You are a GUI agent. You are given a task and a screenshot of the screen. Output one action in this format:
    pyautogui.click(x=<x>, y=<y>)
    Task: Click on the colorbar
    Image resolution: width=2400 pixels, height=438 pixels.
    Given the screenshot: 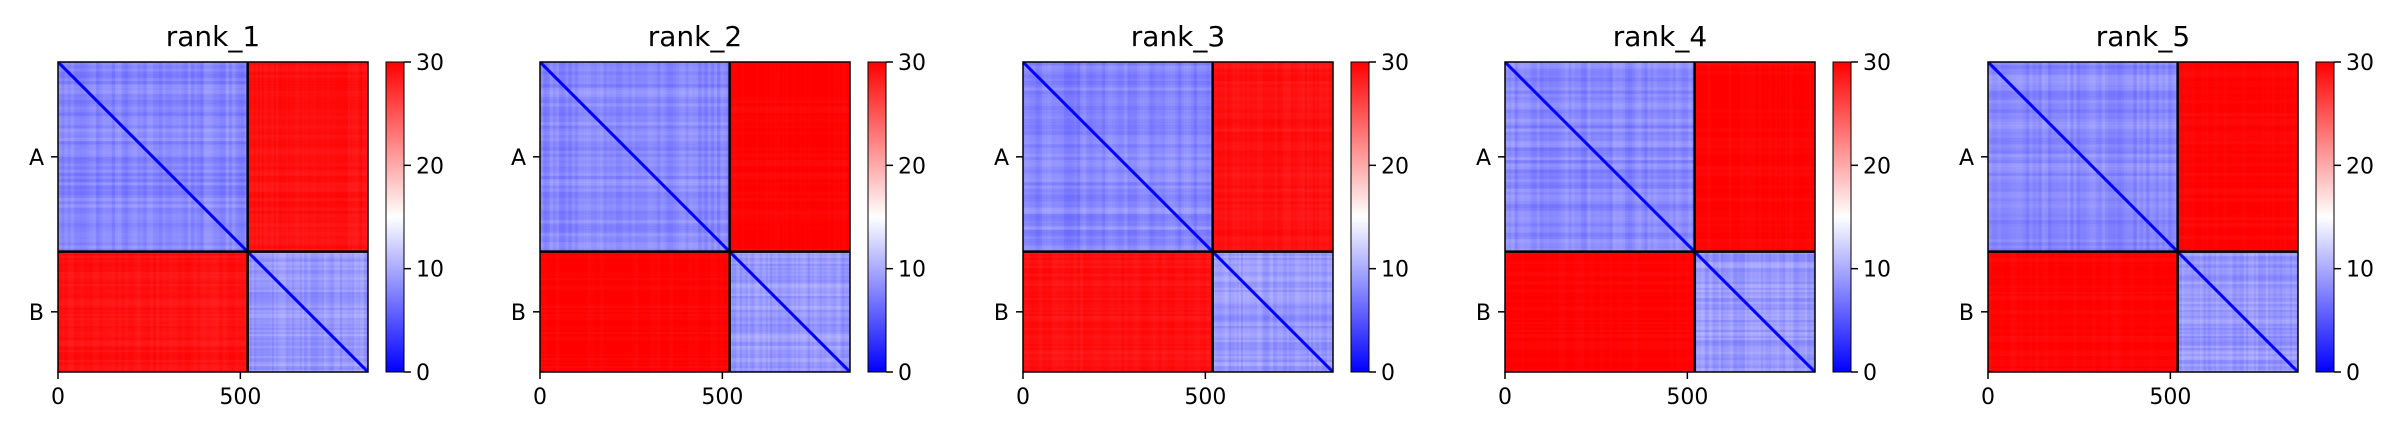 What is the action you would take?
    pyautogui.click(x=395, y=217)
    